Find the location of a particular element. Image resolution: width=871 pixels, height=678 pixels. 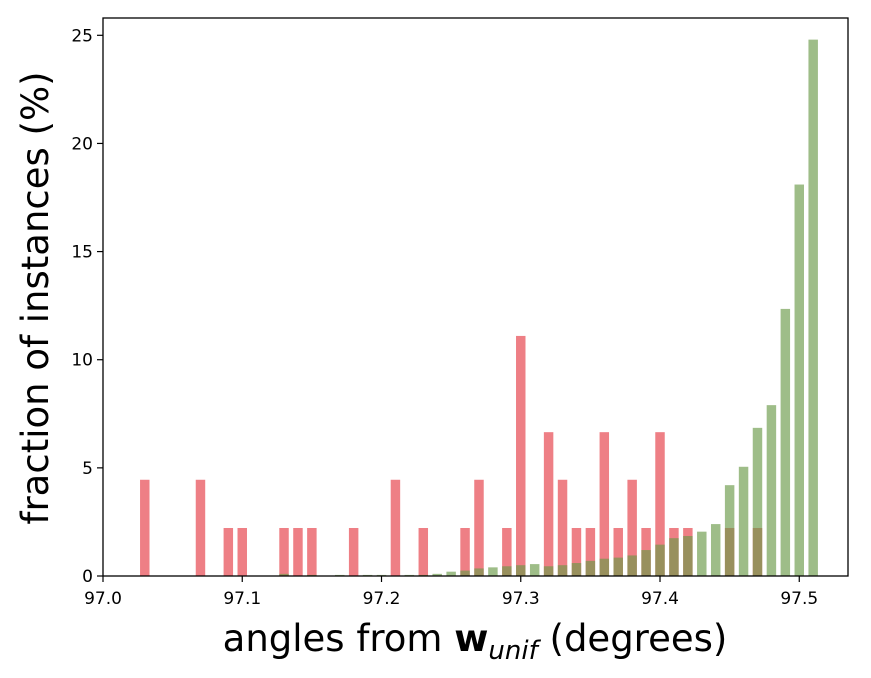

x-tick-label: 97.1 is located at coordinates (242, 599).